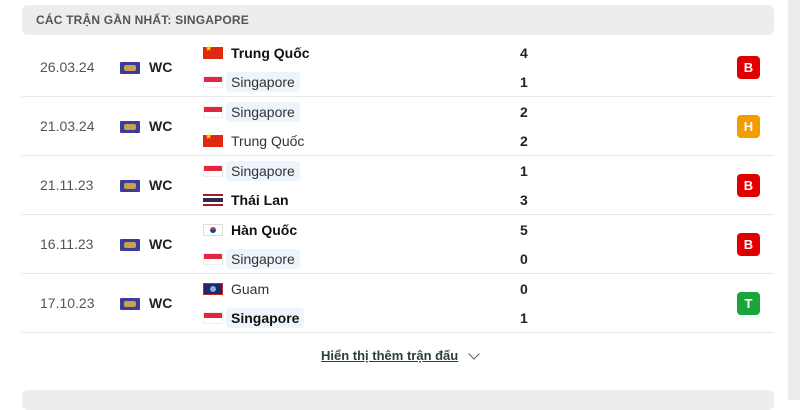  What do you see at coordinates (398, 126) in the screenshot?
I see `match-row: 21.03.24 WC Singapore Trung Quốc 2 2 H` at bounding box center [398, 126].